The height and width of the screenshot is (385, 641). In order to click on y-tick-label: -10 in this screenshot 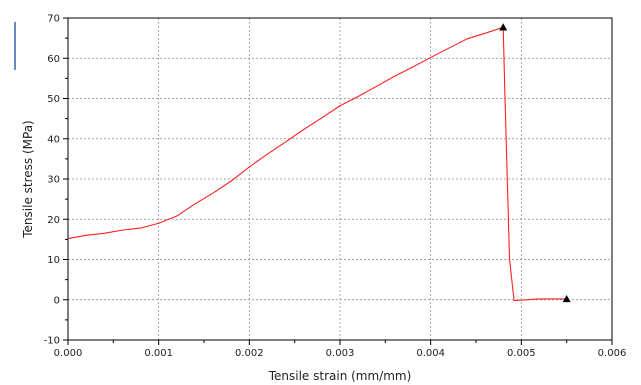, I will do `click(52, 341)`.